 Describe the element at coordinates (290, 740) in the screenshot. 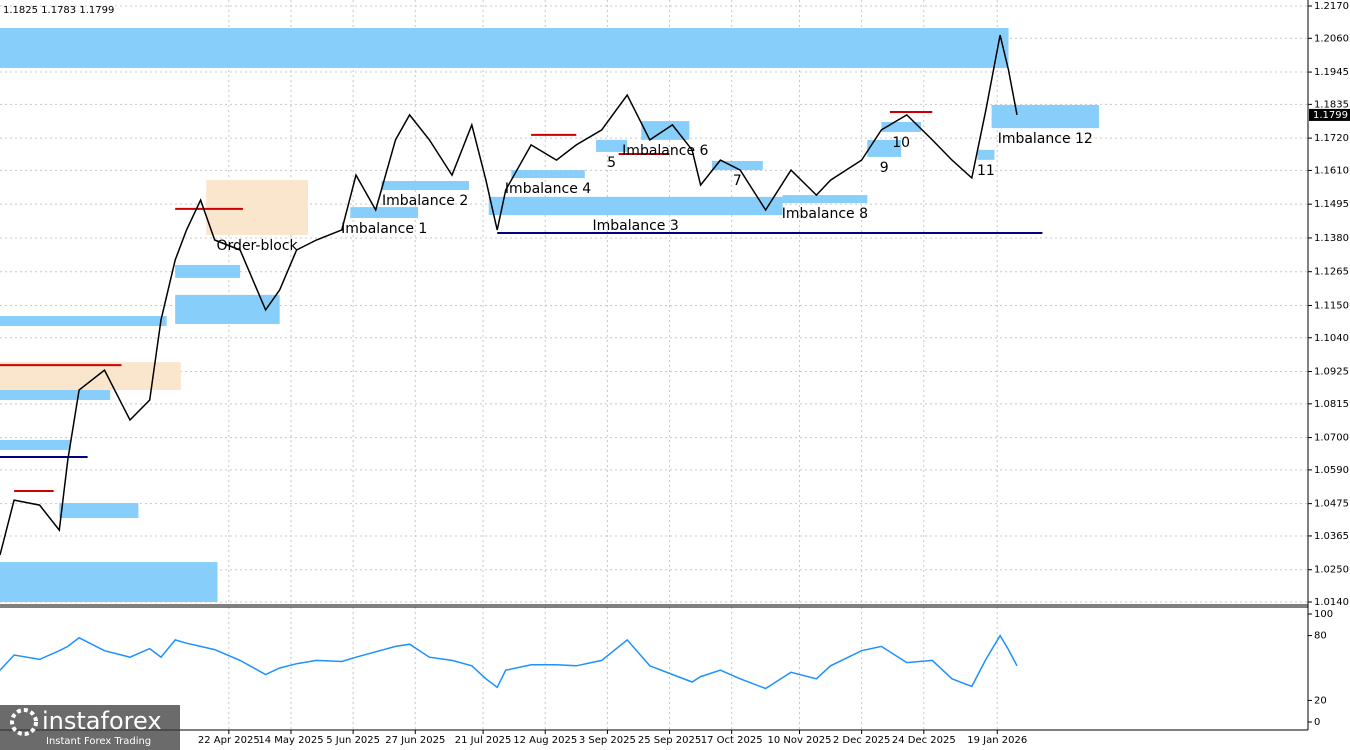

I see `x-tick-label: 14 May 2025` at that location.